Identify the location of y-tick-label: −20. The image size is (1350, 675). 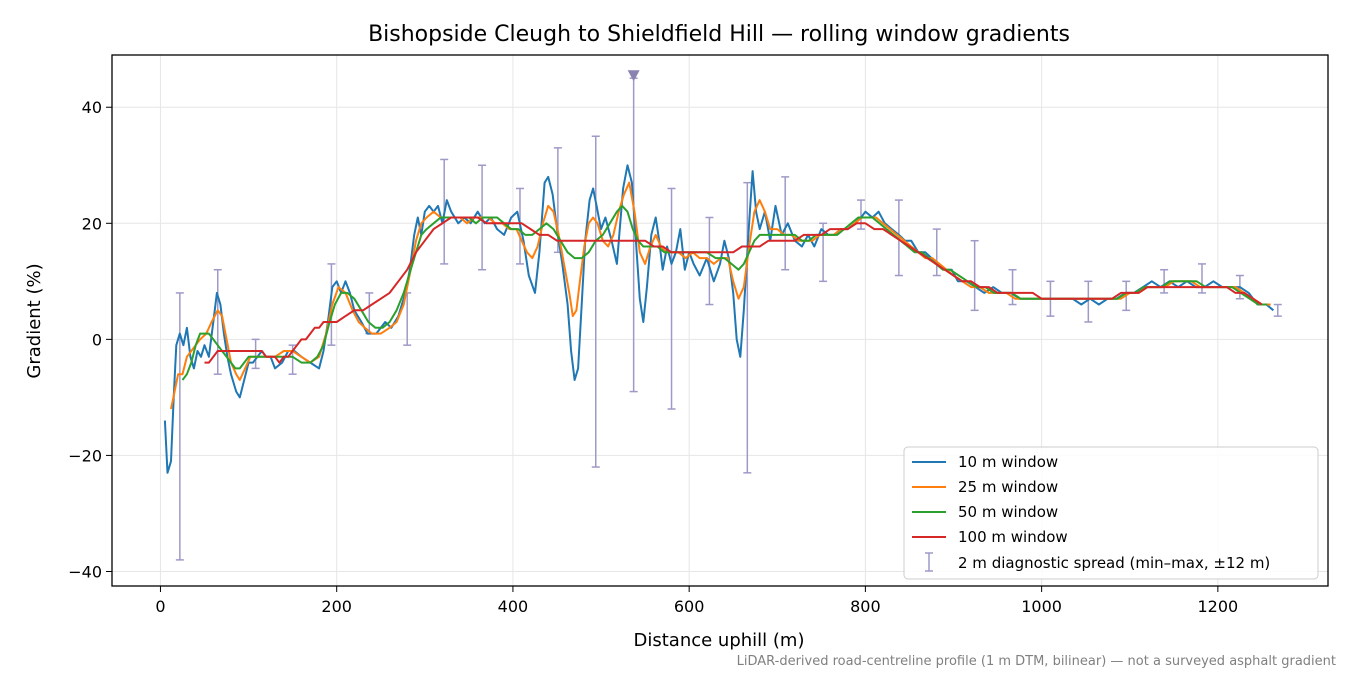
(85, 455).